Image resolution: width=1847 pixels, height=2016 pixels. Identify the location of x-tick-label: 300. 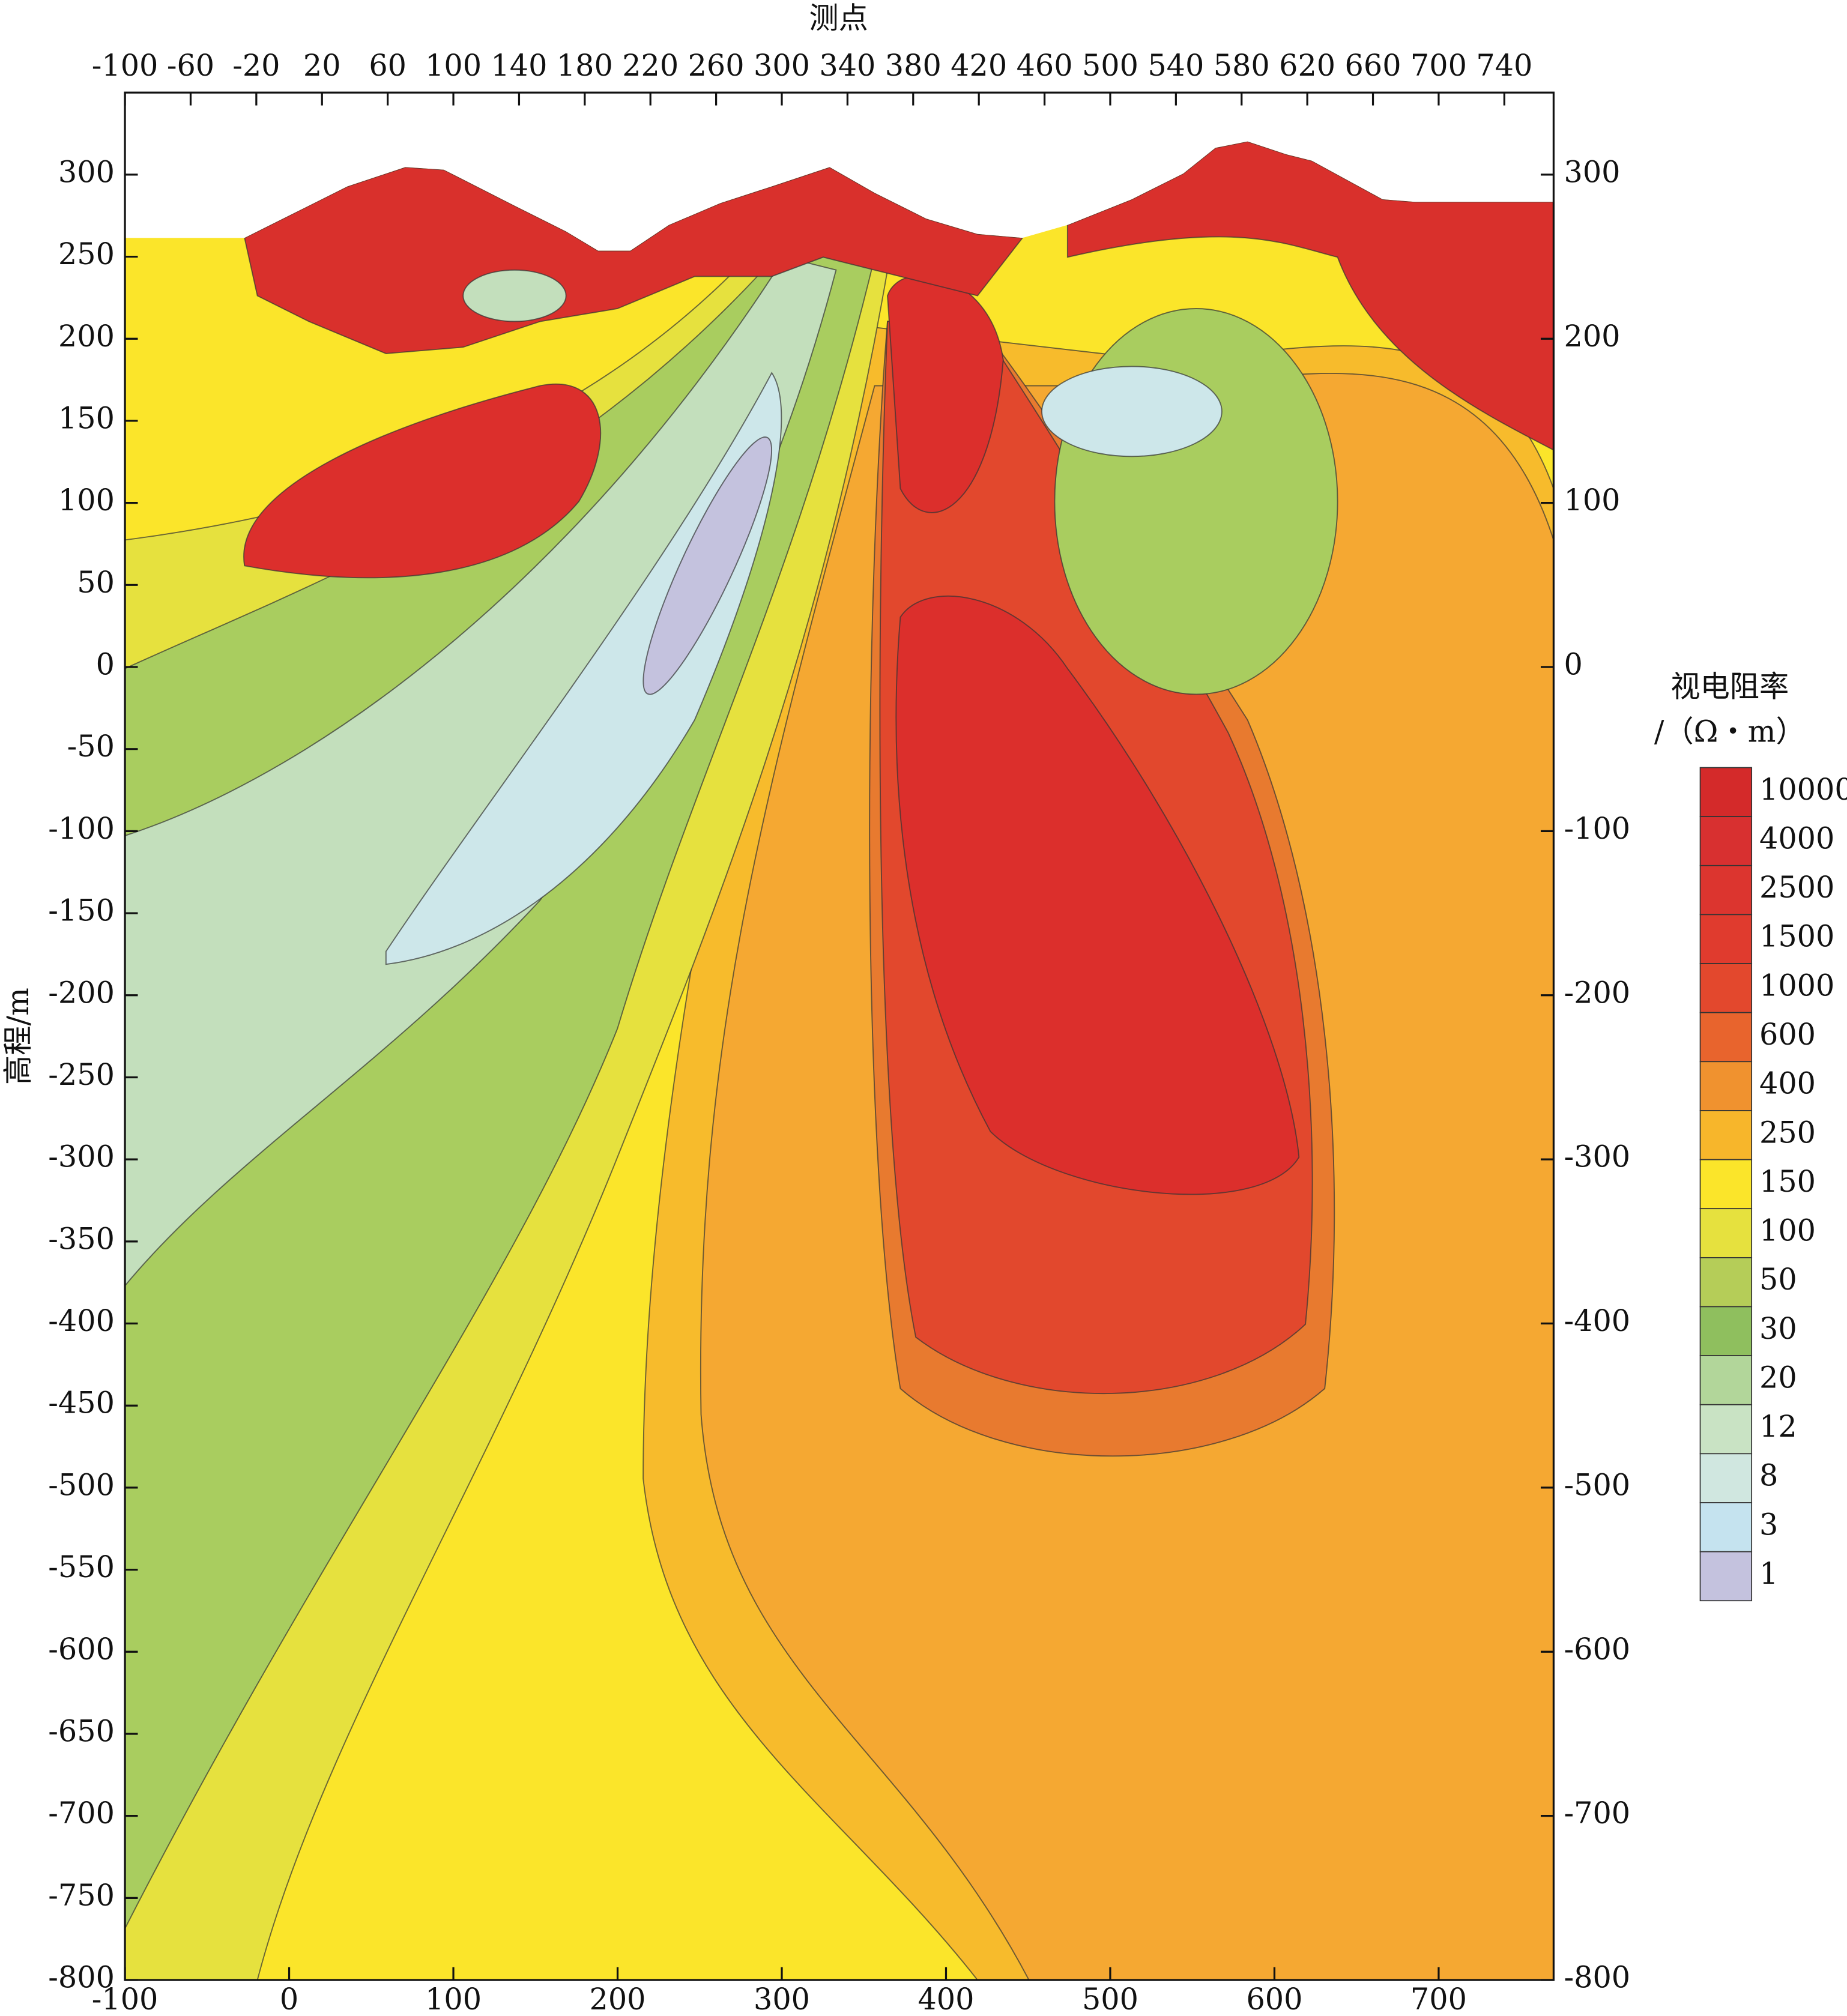
(782, 1999).